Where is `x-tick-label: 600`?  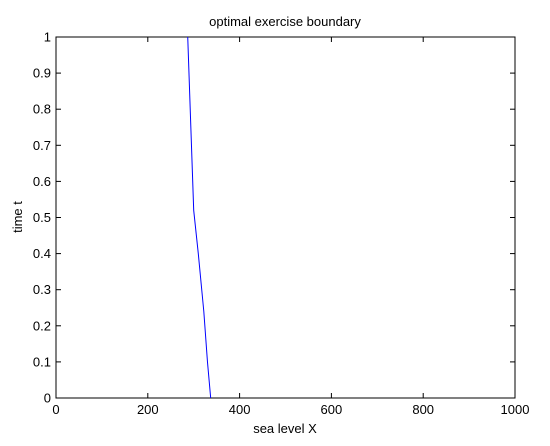
x-tick-label: 600 is located at coordinates (332, 409).